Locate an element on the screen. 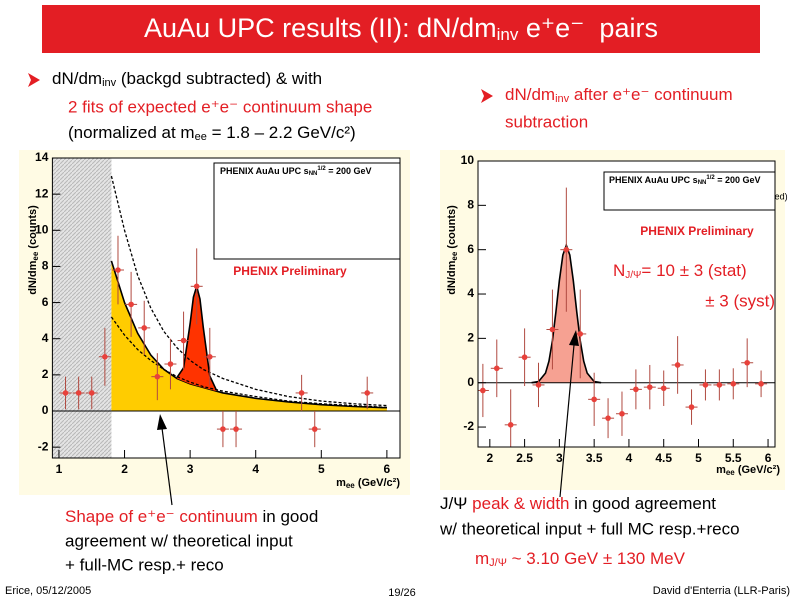 The width and height of the screenshot is (800, 600). area is located at coordinates (249, 336).